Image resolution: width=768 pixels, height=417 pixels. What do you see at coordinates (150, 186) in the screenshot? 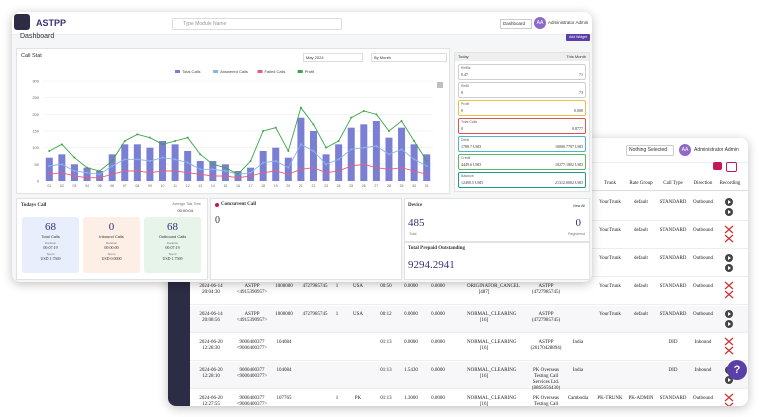
I see `x-tick-label: 09` at bounding box center [150, 186].